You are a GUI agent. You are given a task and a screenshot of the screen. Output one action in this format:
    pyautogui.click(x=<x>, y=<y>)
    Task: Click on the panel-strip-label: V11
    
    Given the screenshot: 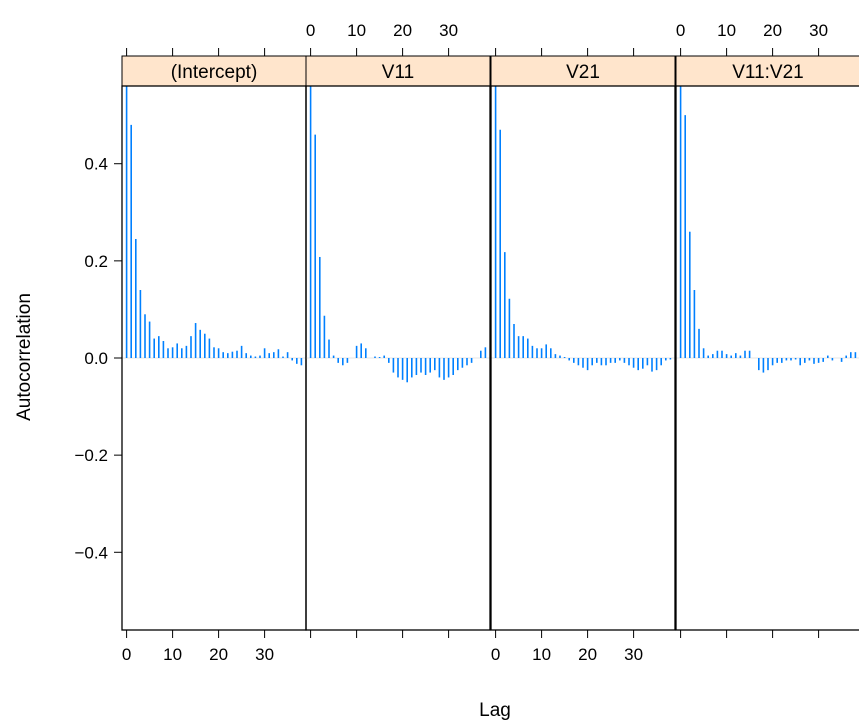 What is the action you would take?
    pyautogui.click(x=398, y=72)
    